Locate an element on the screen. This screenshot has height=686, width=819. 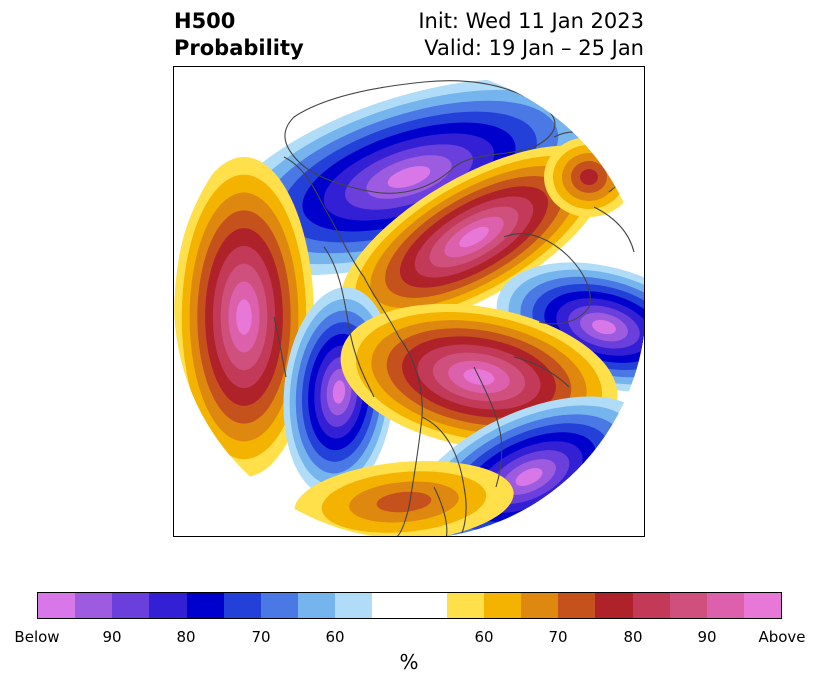
colorbar-tick-label: Below is located at coordinates (37, 637).